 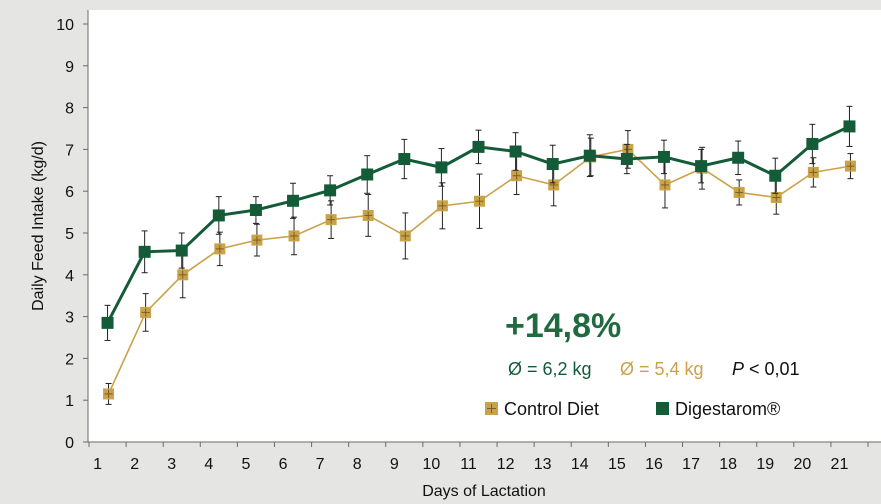 I want to click on x-axis-title: Days of Lactation, so click(x=484, y=491).